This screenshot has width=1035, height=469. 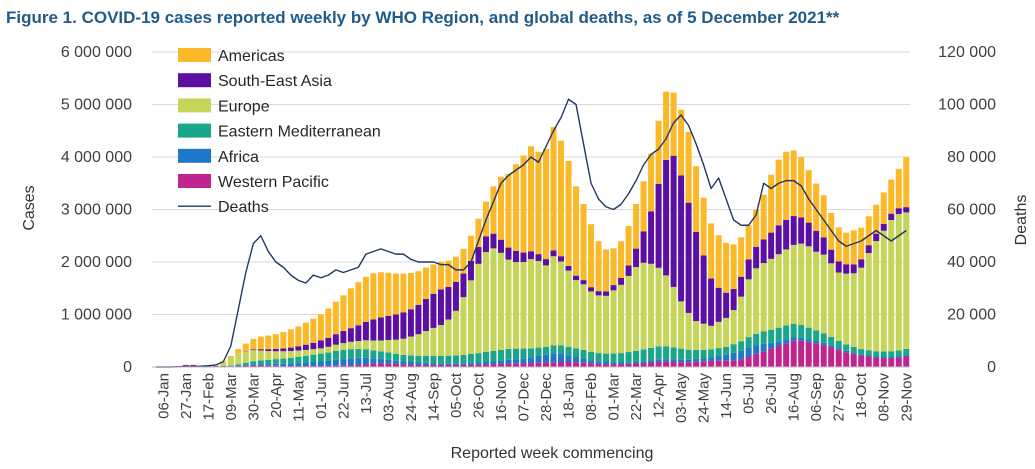 I want to click on x-tick-label: 18-Jan, so click(x=569, y=396).